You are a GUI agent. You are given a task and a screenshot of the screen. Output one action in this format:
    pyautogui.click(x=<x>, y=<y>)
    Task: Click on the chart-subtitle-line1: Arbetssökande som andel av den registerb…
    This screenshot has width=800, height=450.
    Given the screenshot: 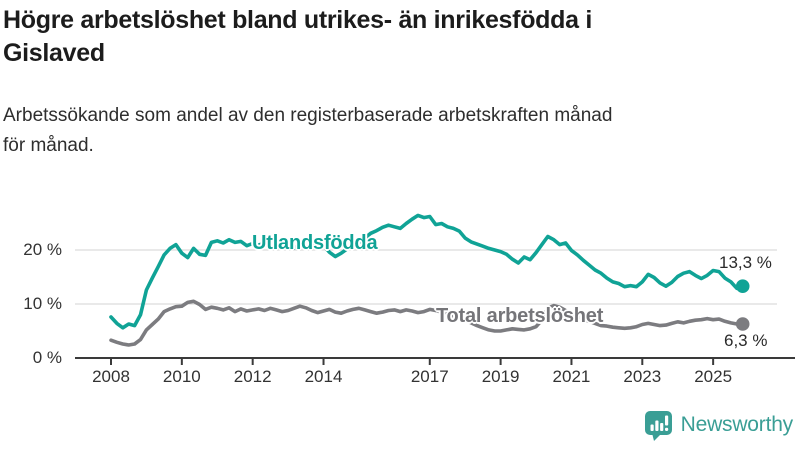 What is the action you would take?
    pyautogui.click(x=308, y=115)
    